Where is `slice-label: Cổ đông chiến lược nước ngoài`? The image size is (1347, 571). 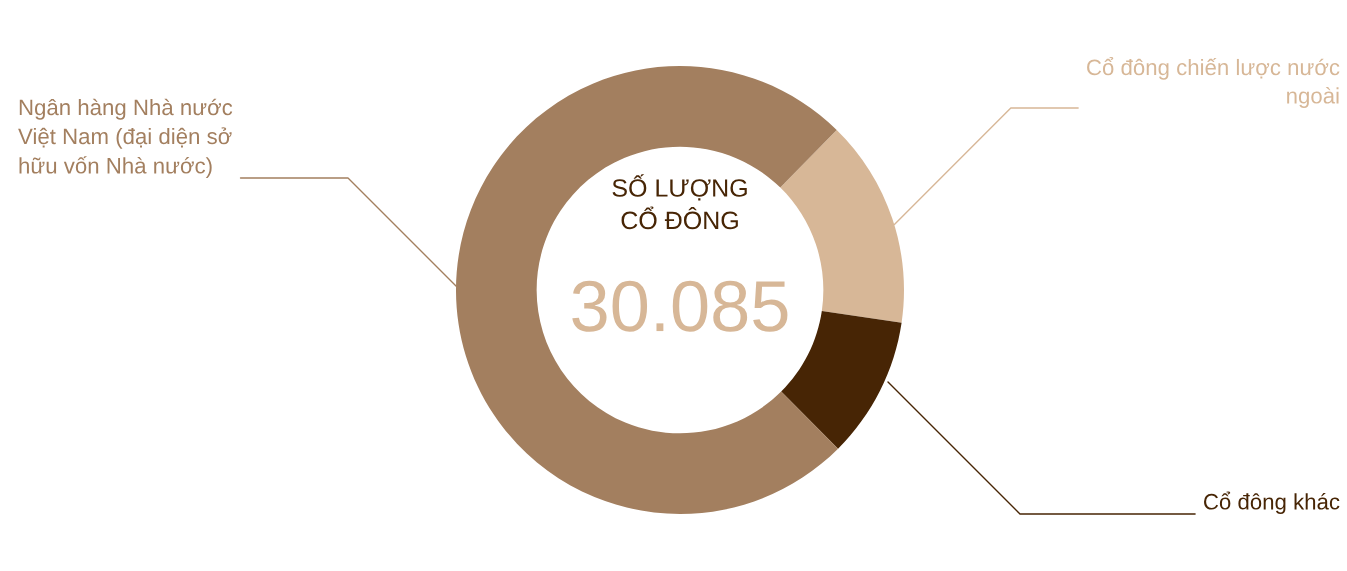
slice-label: Cổ đông chiến lược nước ngoài is located at coordinates (1213, 82).